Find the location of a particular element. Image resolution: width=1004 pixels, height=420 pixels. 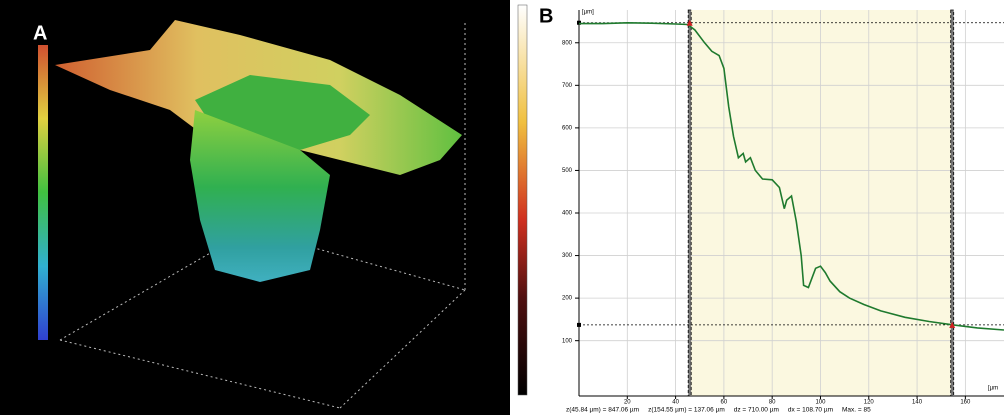

readout-text: dz = 710.00 µm is located at coordinates (756, 410).